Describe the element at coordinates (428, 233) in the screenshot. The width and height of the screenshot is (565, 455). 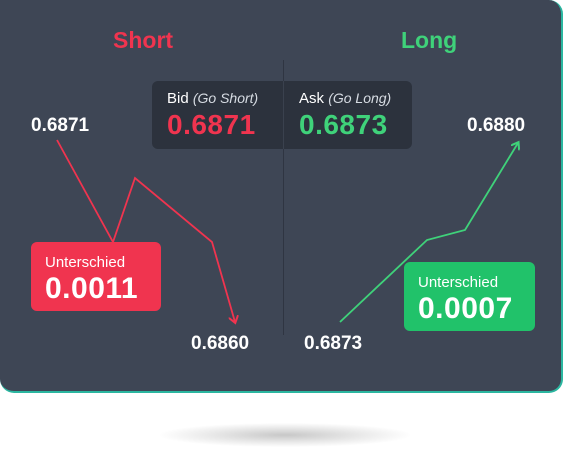
I see `long-price-line` at that location.